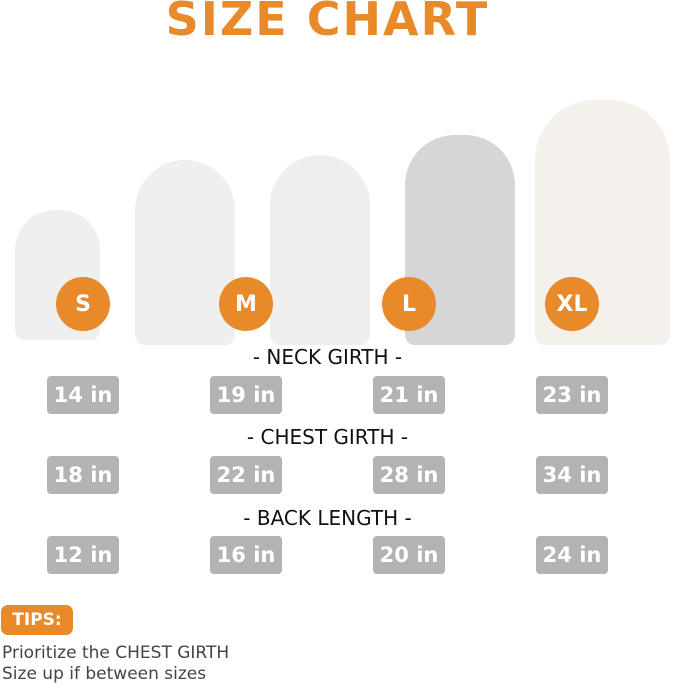 Image resolution: width=679 pixels, height=687 pixels. What do you see at coordinates (327, 518) in the screenshot?
I see `back-length-heading: - BACK LENGTH -` at bounding box center [327, 518].